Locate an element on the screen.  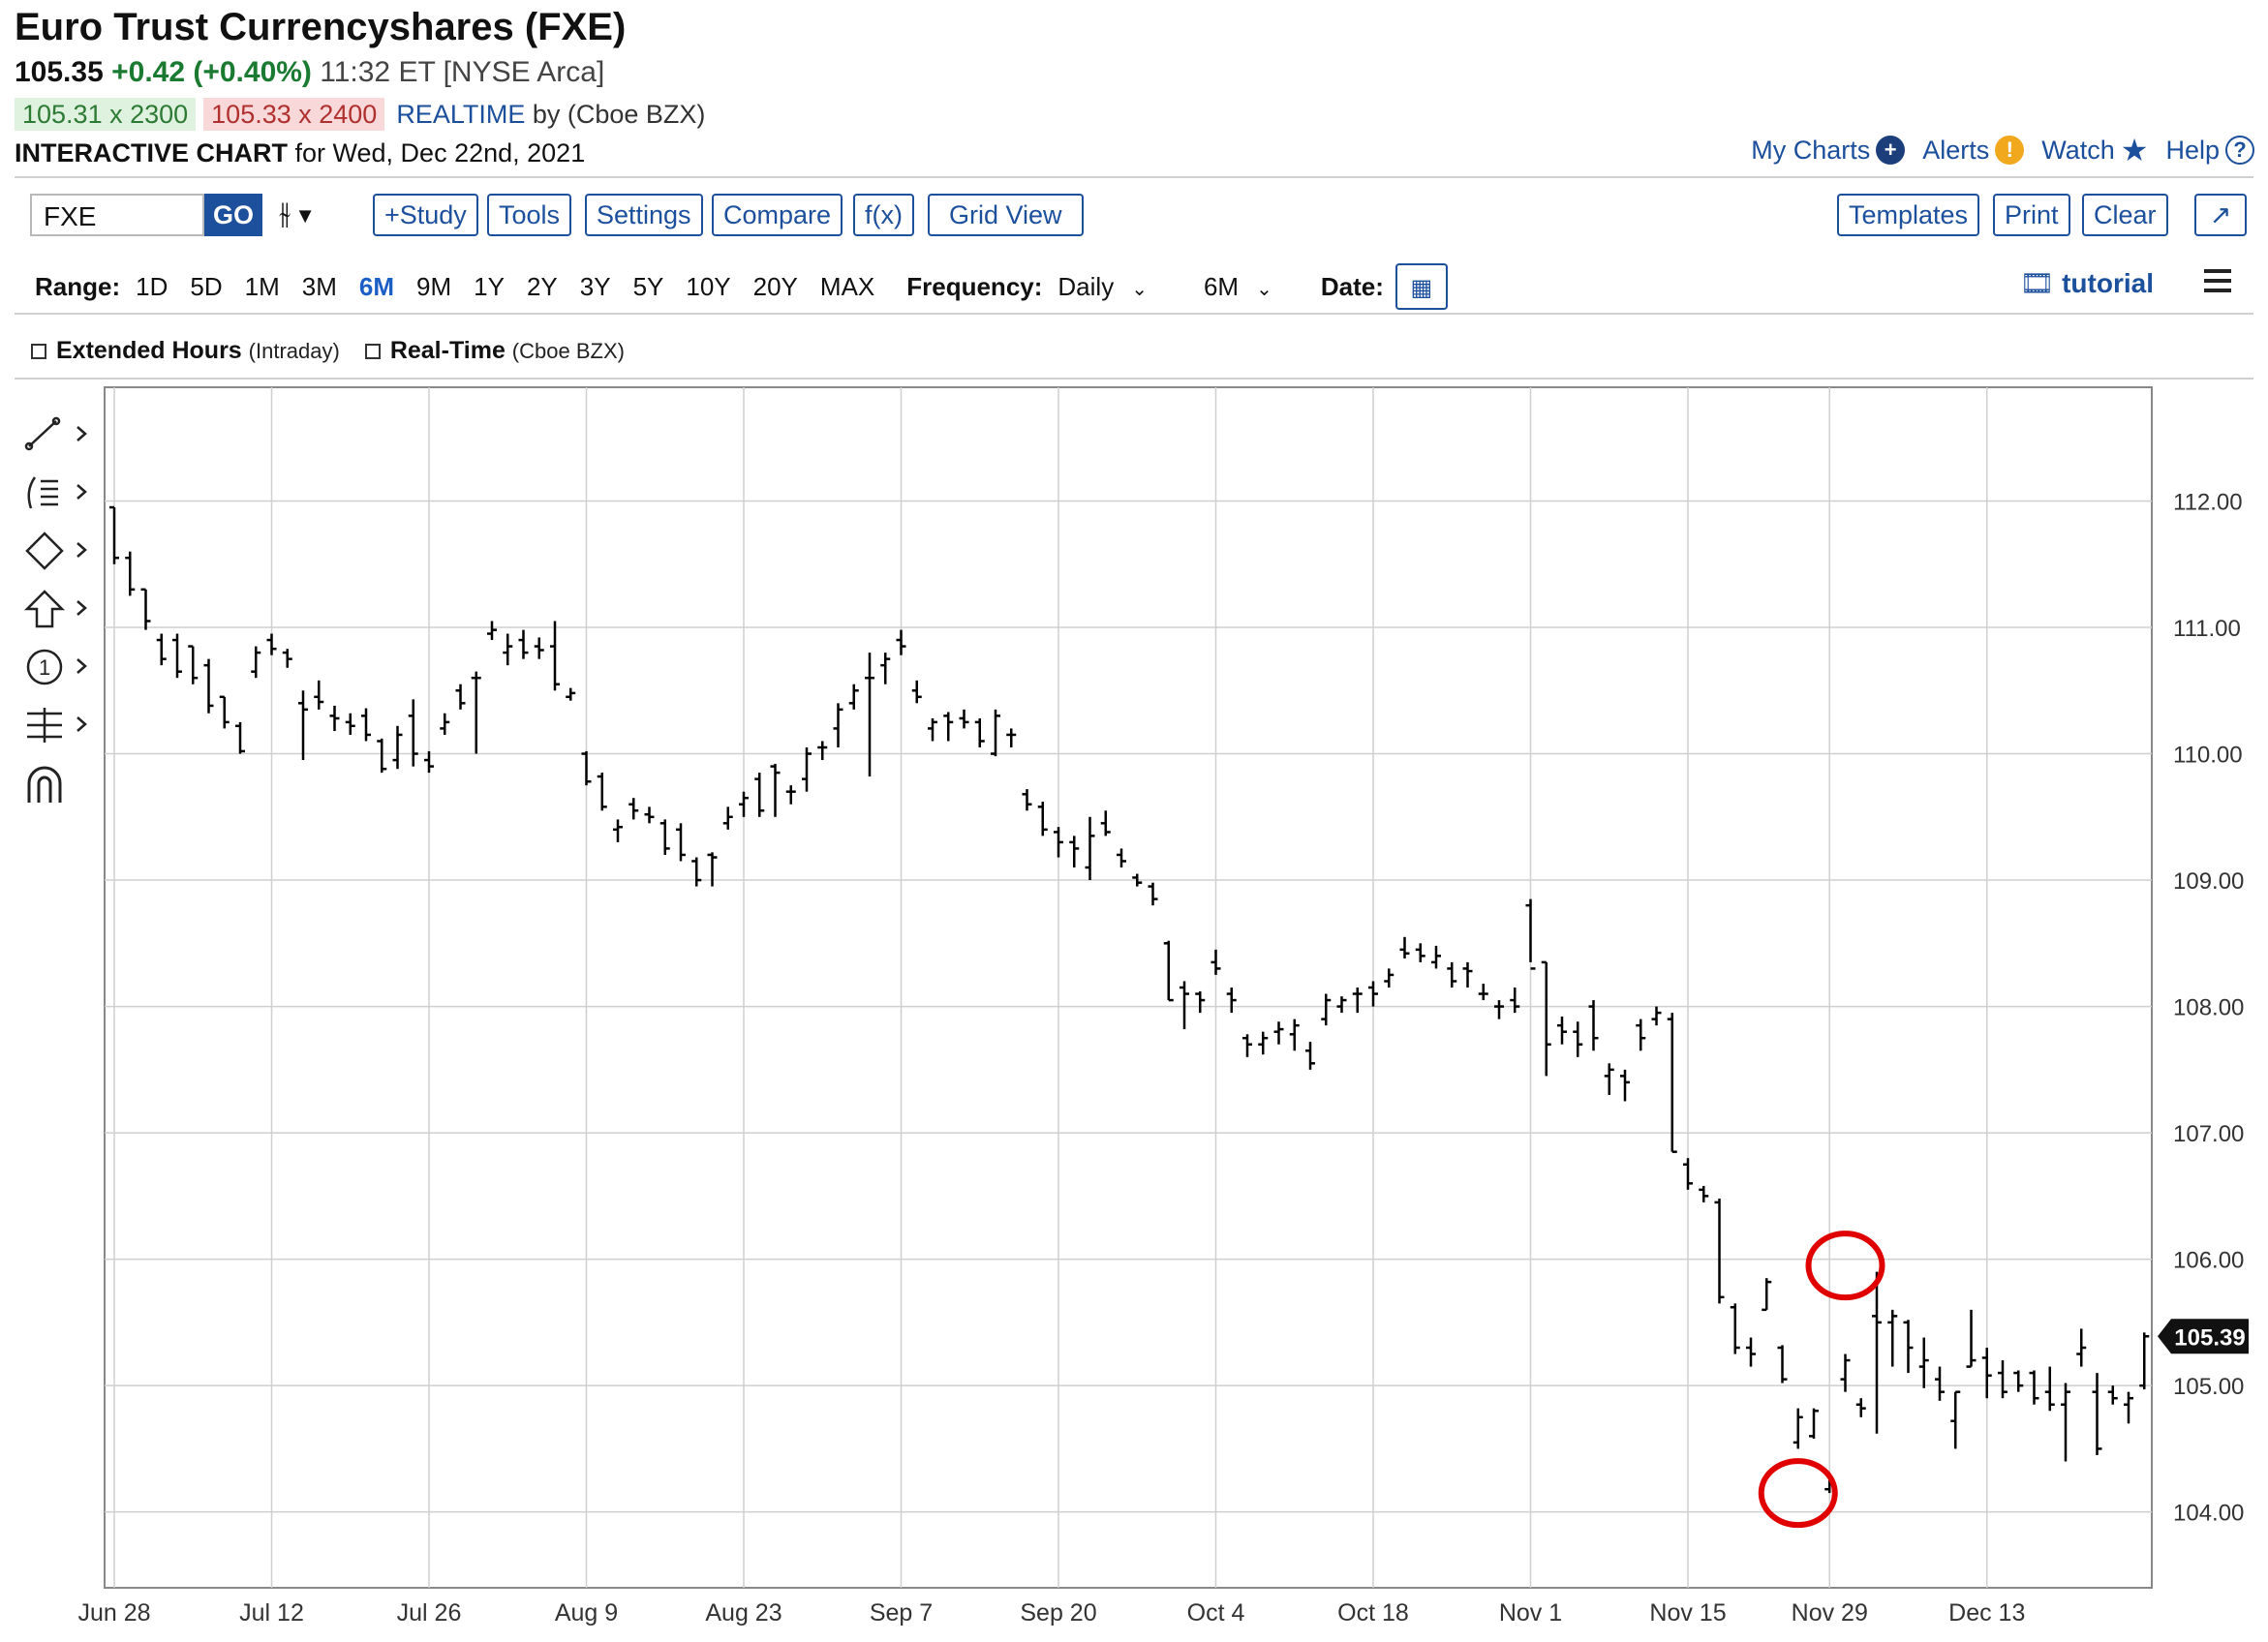
range-option-1d: 1D is located at coordinates (153, 286).